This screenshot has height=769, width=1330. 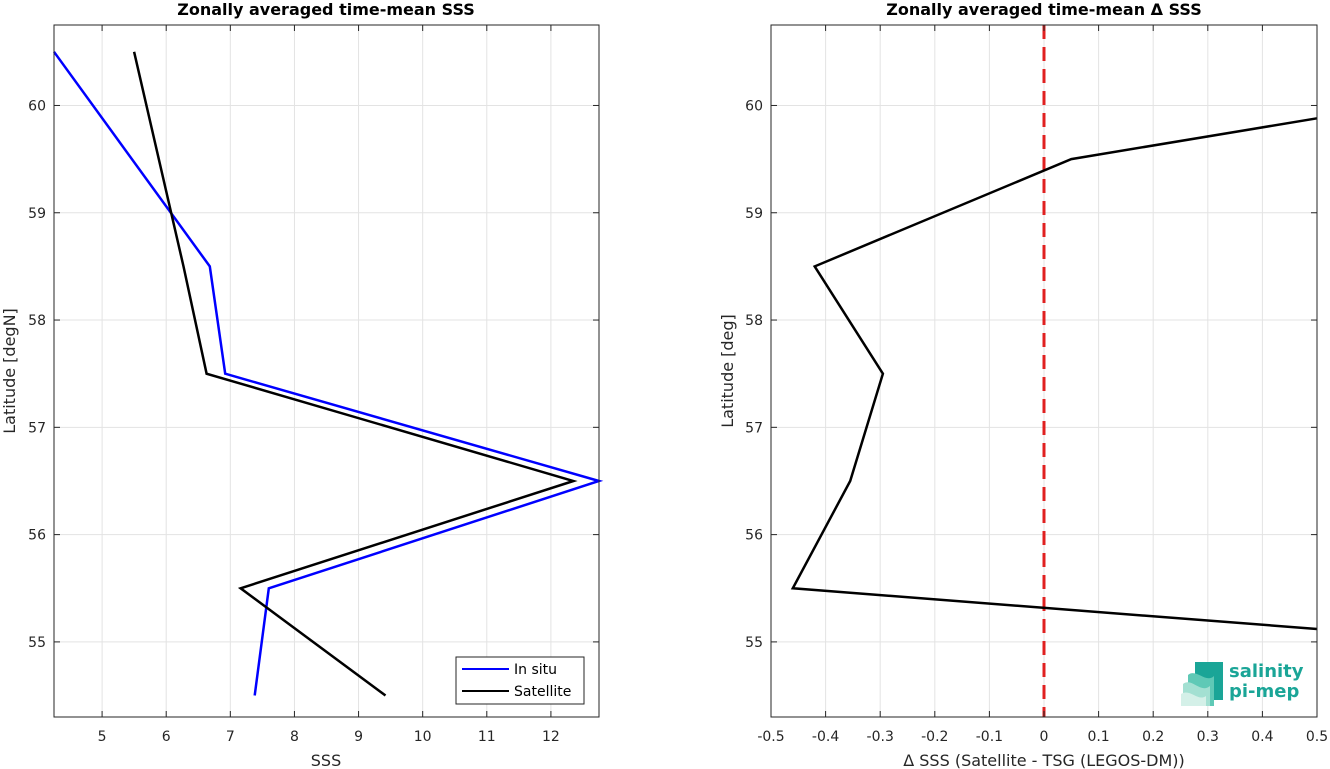 I want to click on salinity-pi-mep-logo: salinity pi-mep, so click(x=1242, y=683).